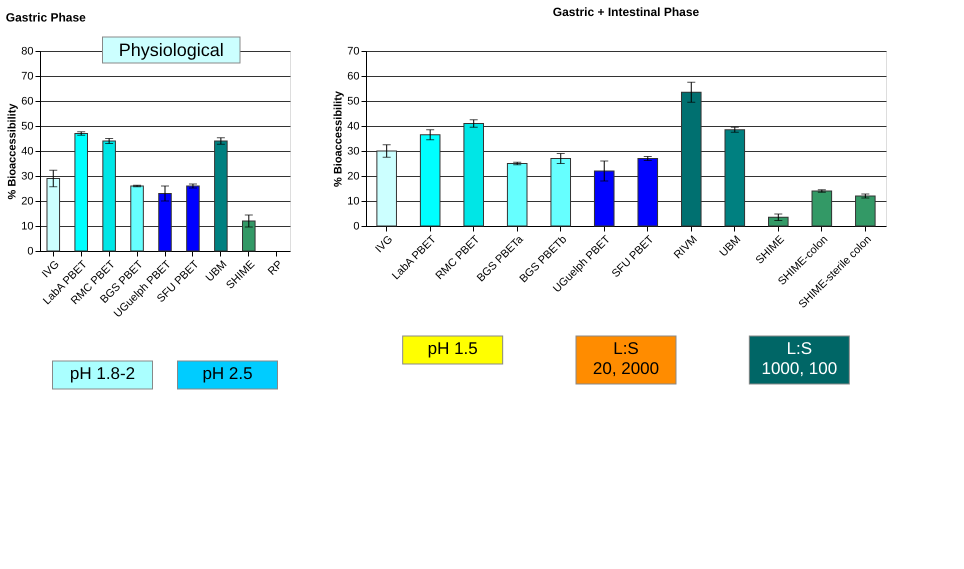 The width and height of the screenshot is (964, 569). Describe the element at coordinates (626, 12) in the screenshot. I see `chart-title: Gastric + Intestinal Phase` at that location.